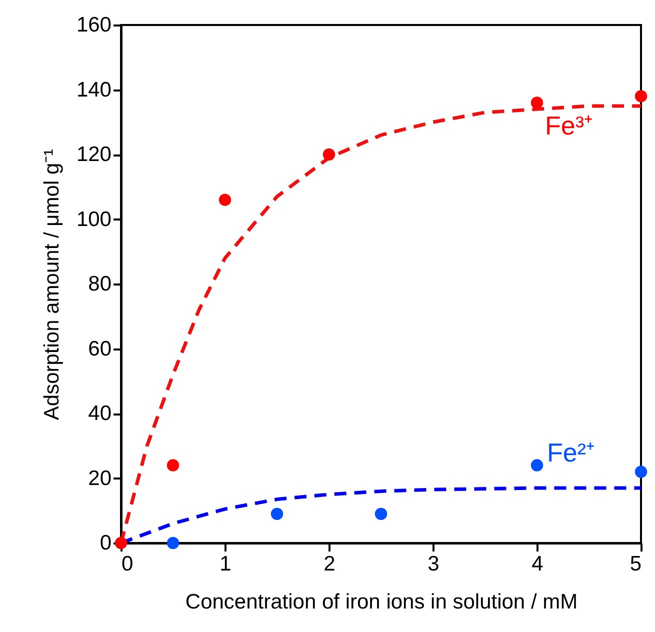 Image resolution: width=655 pixels, height=632 pixels. Describe the element at coordinates (128, 564) in the screenshot. I see `x-tick-label: 0` at that location.